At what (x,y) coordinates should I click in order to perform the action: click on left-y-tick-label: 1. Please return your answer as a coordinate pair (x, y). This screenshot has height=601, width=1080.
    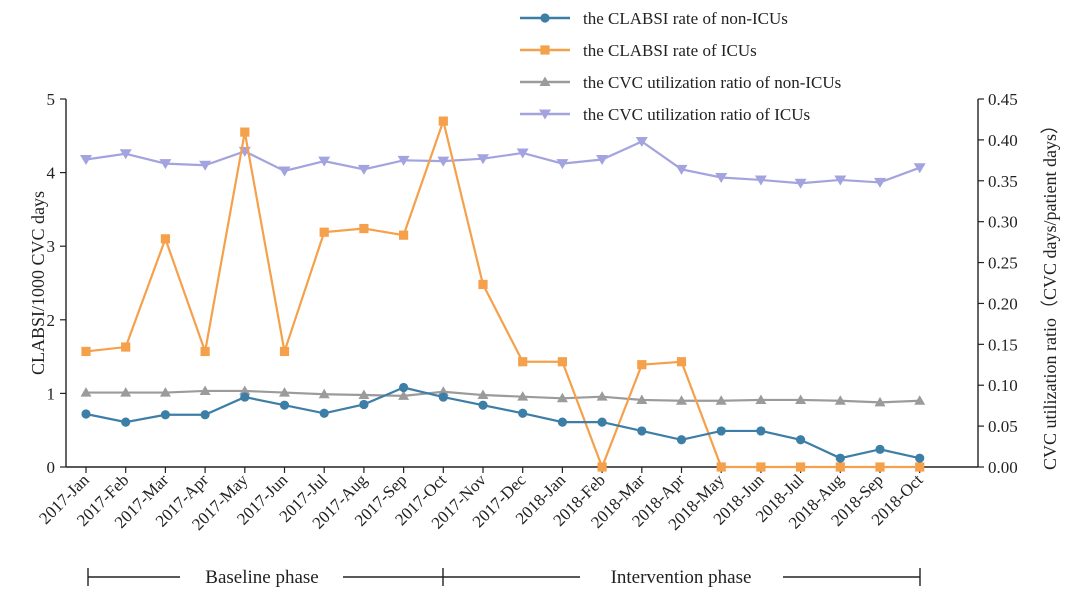
    Looking at the image, I should click on (51, 393).